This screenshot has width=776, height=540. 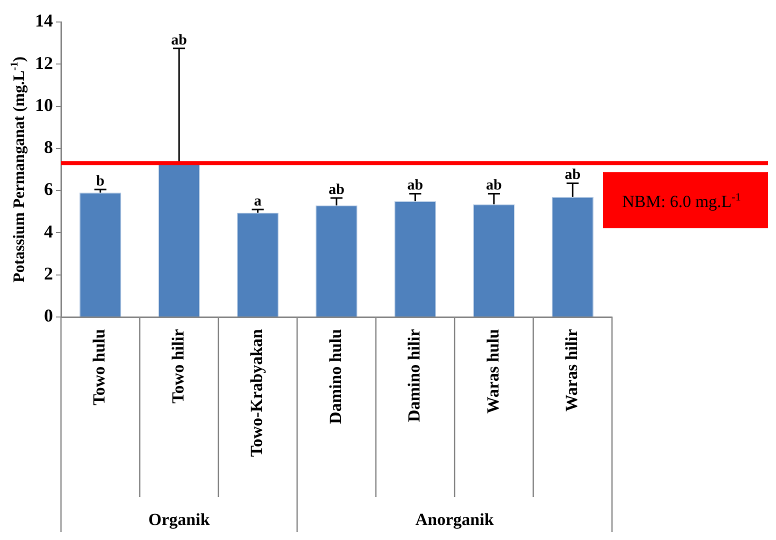 What do you see at coordinates (44, 20) in the screenshot?
I see `y-tick-label: 14` at bounding box center [44, 20].